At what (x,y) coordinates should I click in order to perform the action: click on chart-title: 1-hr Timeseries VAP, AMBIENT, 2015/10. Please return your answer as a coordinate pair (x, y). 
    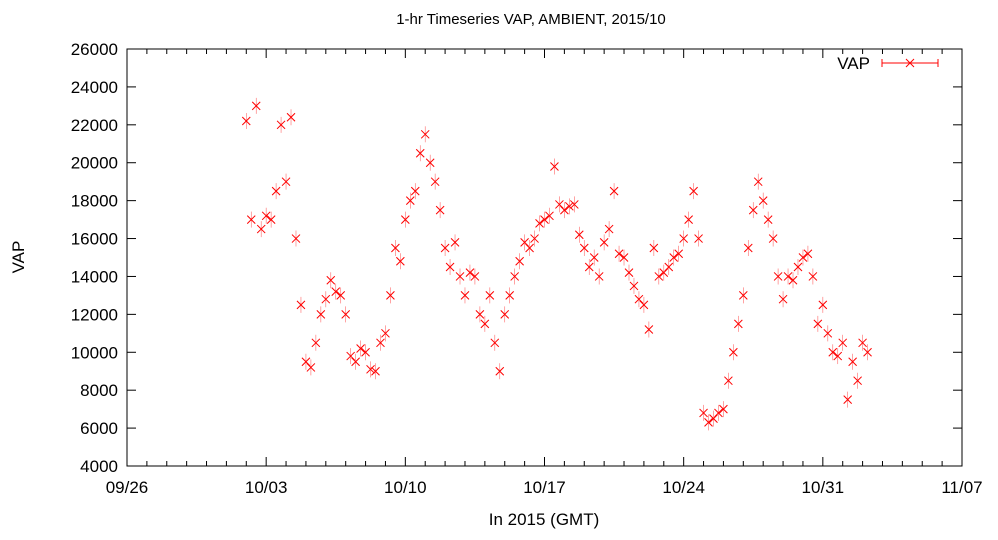
    Looking at the image, I should click on (531, 19).